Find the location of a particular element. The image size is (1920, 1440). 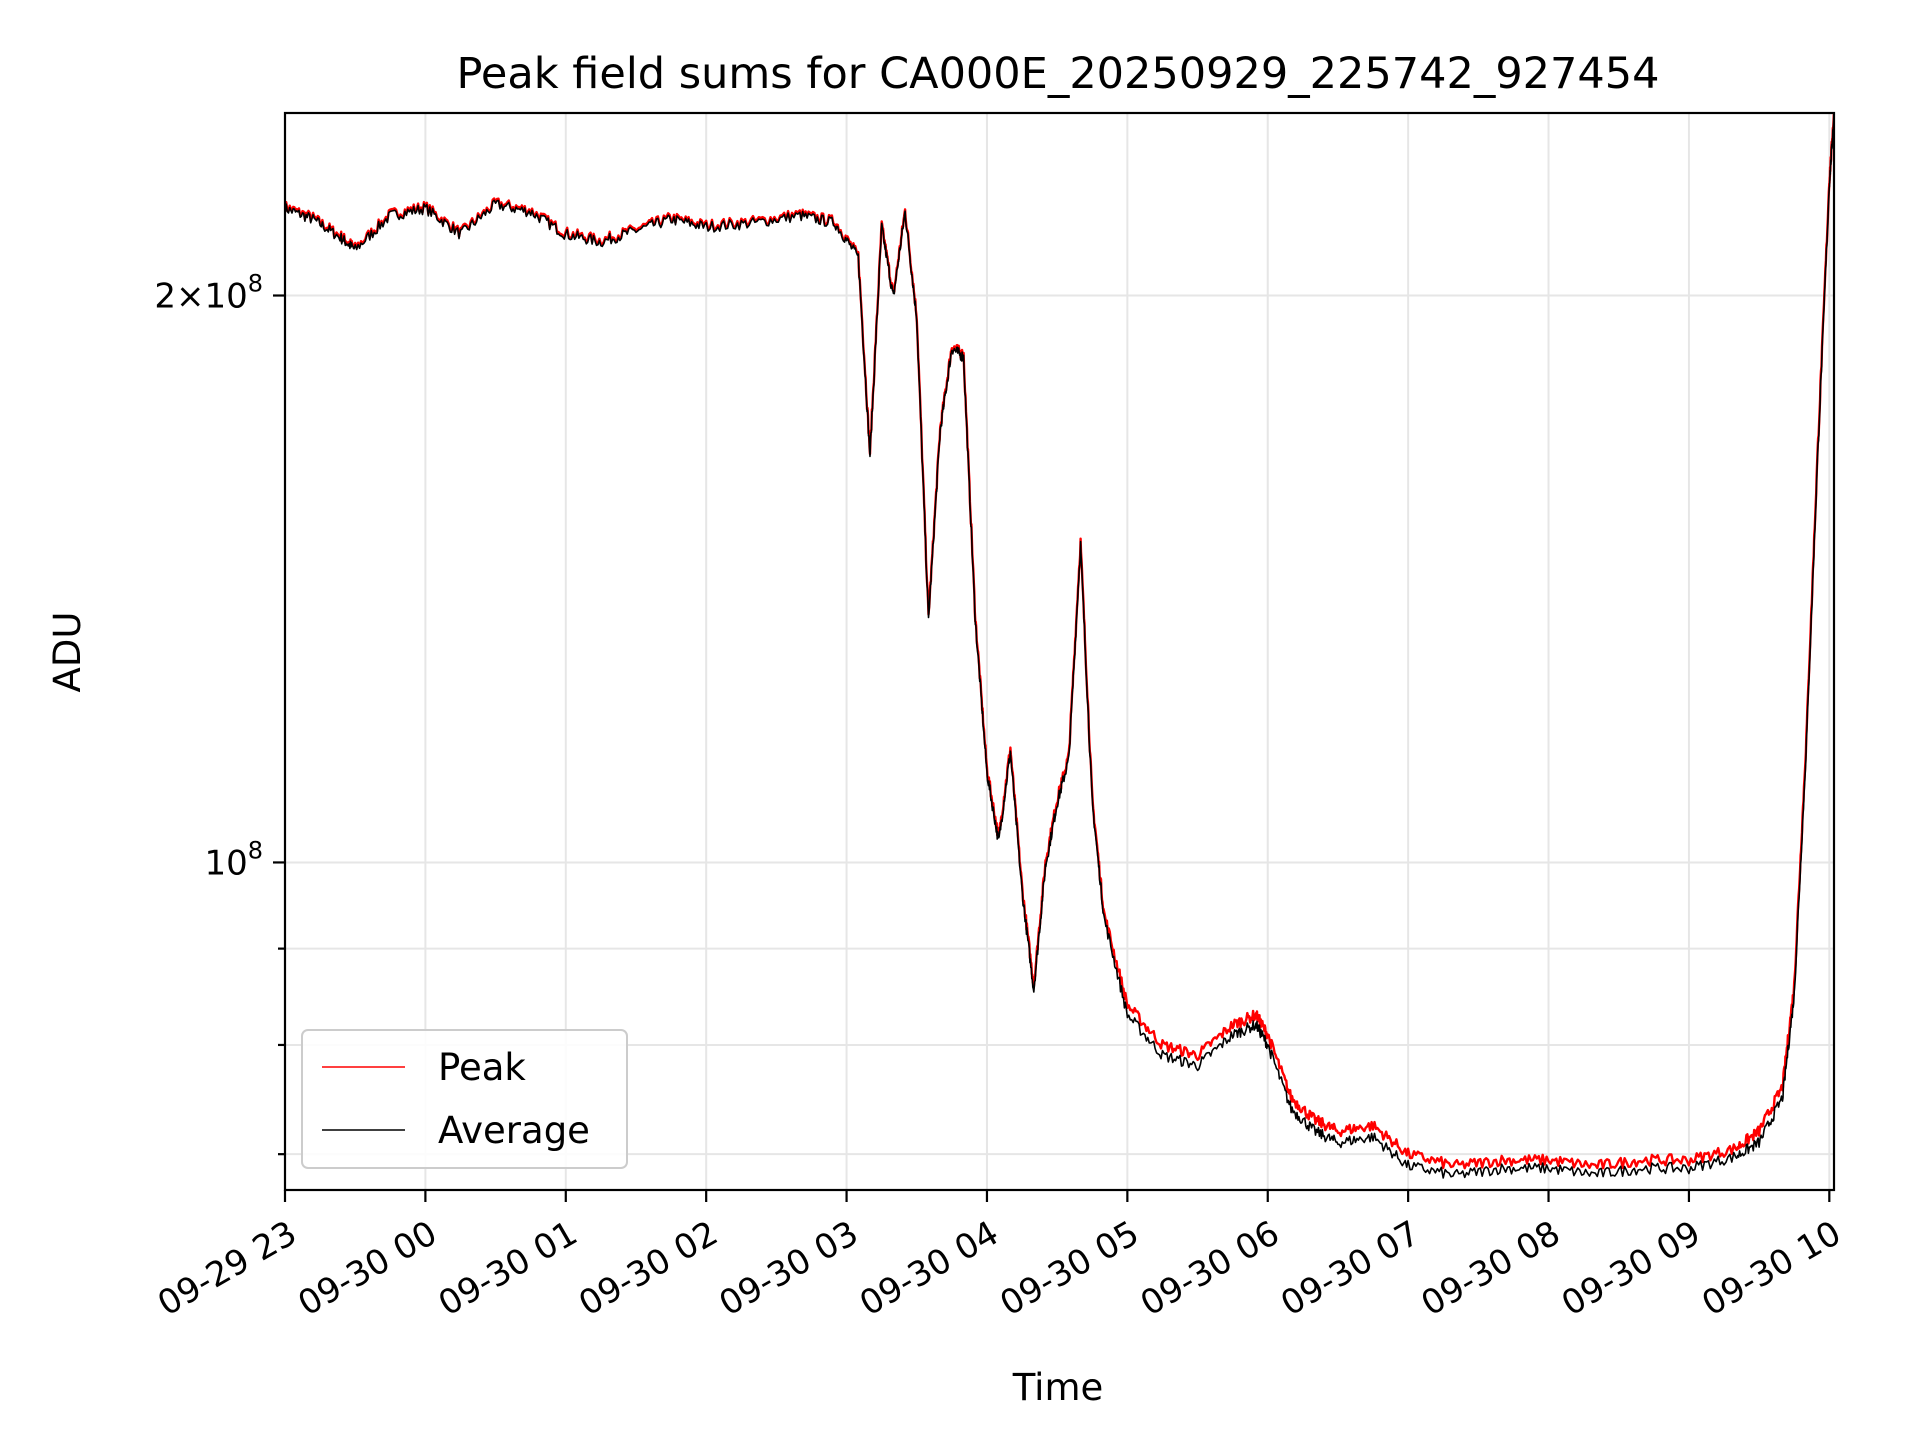

legend-label-average: Average is located at coordinates (514, 1130).